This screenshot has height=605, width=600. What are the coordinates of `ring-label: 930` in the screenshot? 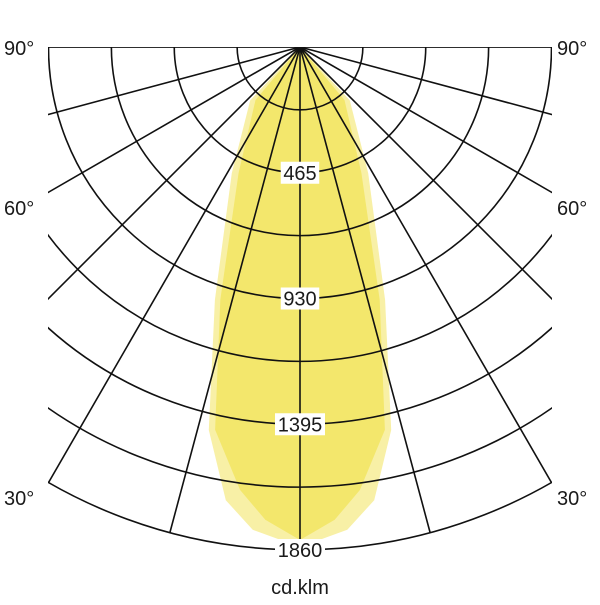 It's located at (299, 300).